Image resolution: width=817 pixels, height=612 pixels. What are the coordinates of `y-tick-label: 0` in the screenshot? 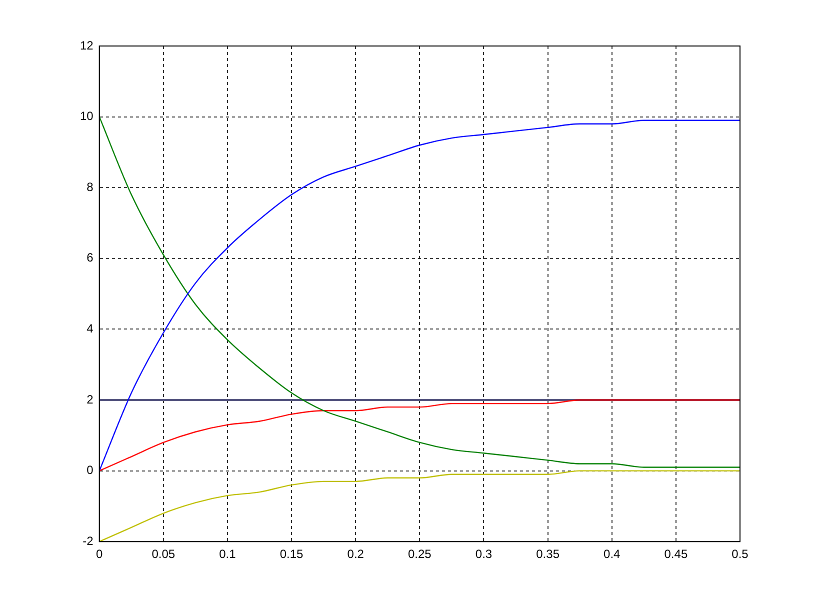 It's located at (90, 470).